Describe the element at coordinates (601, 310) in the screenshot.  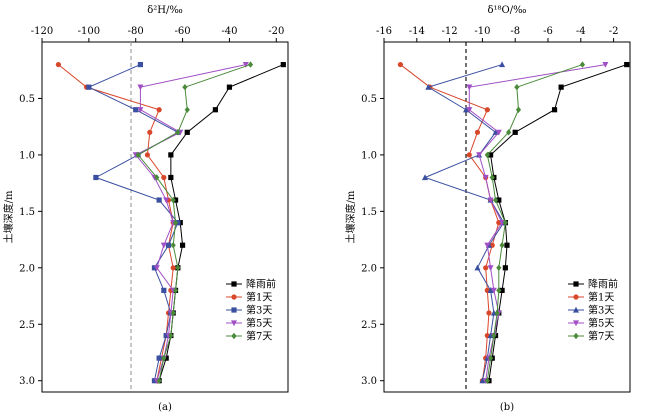
I see `legend-label: 第3天` at that location.